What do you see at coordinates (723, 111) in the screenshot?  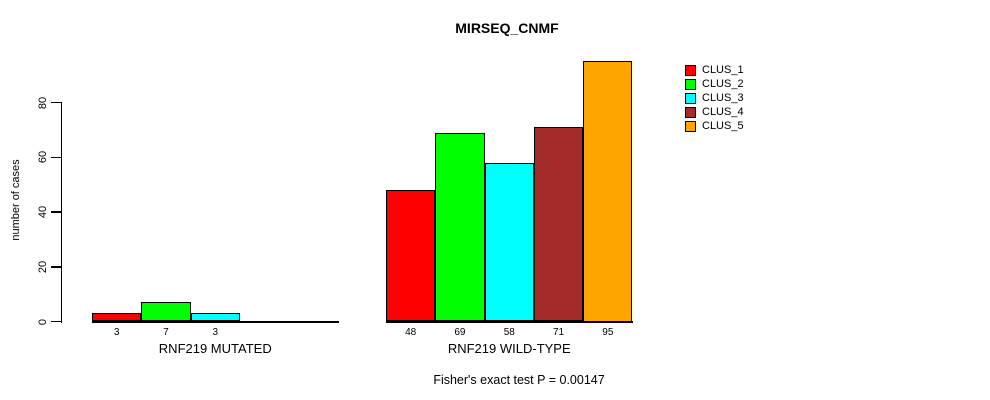 I see `legend-label: CLUS_4` at bounding box center [723, 111].